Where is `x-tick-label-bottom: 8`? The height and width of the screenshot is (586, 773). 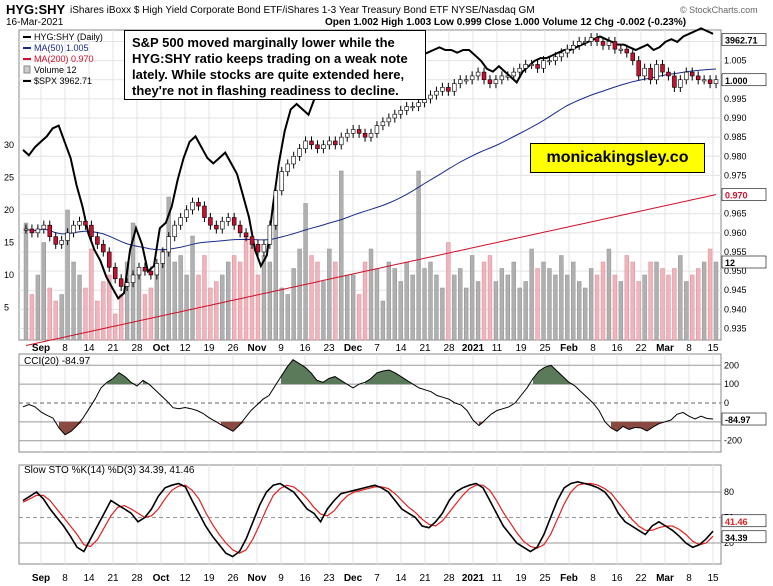
x-tick-label-bottom: 8 is located at coordinates (593, 578).